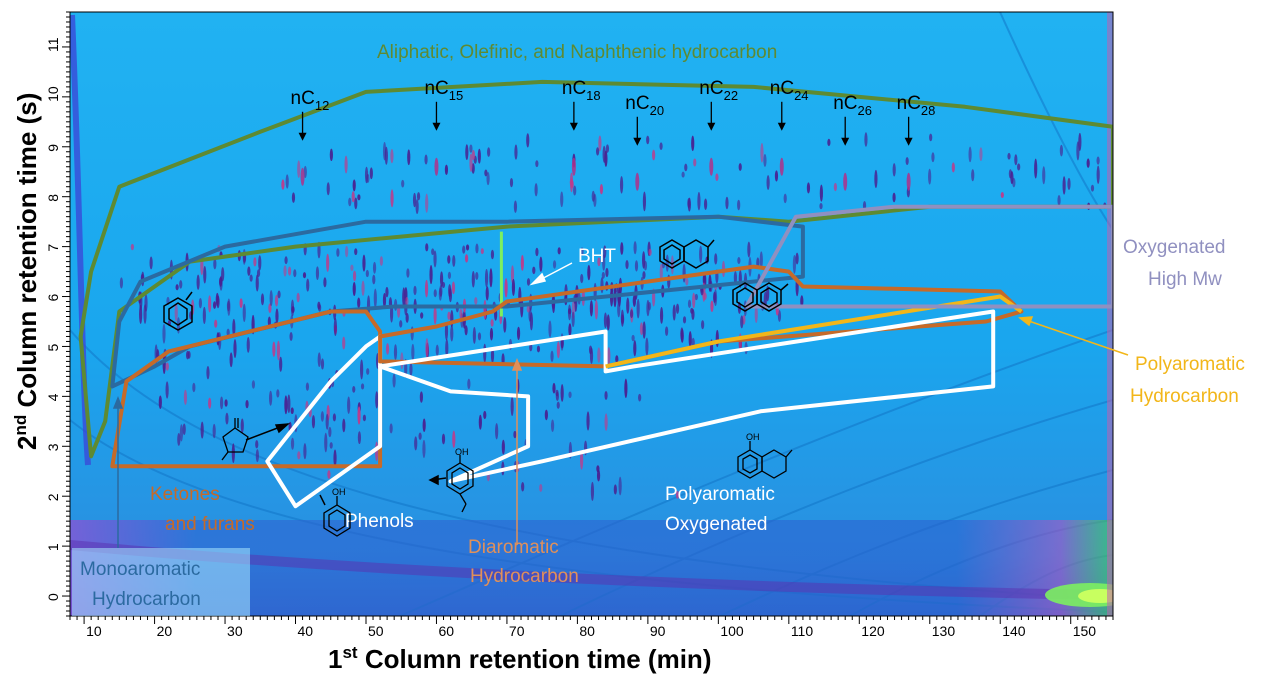 This screenshot has height=675, width=1265. What do you see at coordinates (613, 112) in the screenshot?
I see `carbon-markers: nC12 nC15 nC18 nC20 nC22 nC24 nC26 nC28` at bounding box center [613, 112].